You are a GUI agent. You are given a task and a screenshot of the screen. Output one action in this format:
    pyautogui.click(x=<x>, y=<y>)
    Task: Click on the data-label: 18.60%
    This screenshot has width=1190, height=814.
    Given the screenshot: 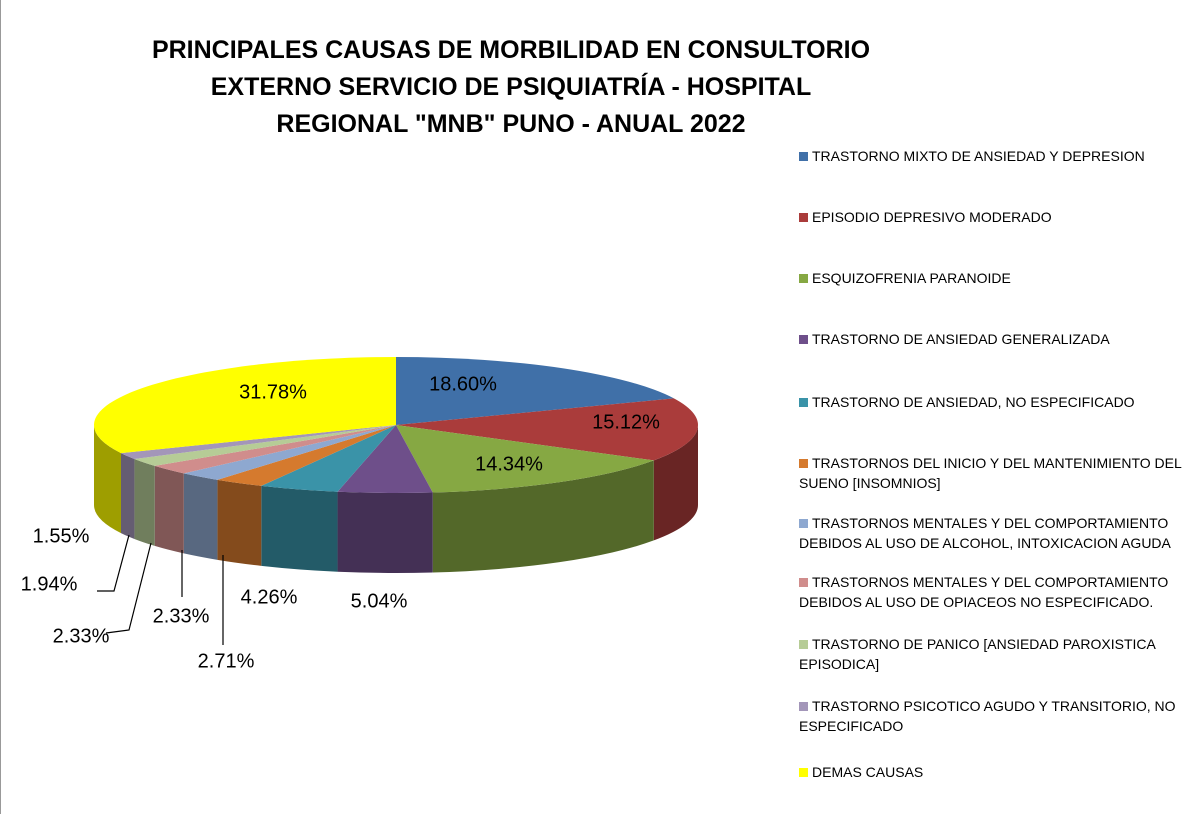 What is the action you would take?
    pyautogui.click(x=463, y=384)
    